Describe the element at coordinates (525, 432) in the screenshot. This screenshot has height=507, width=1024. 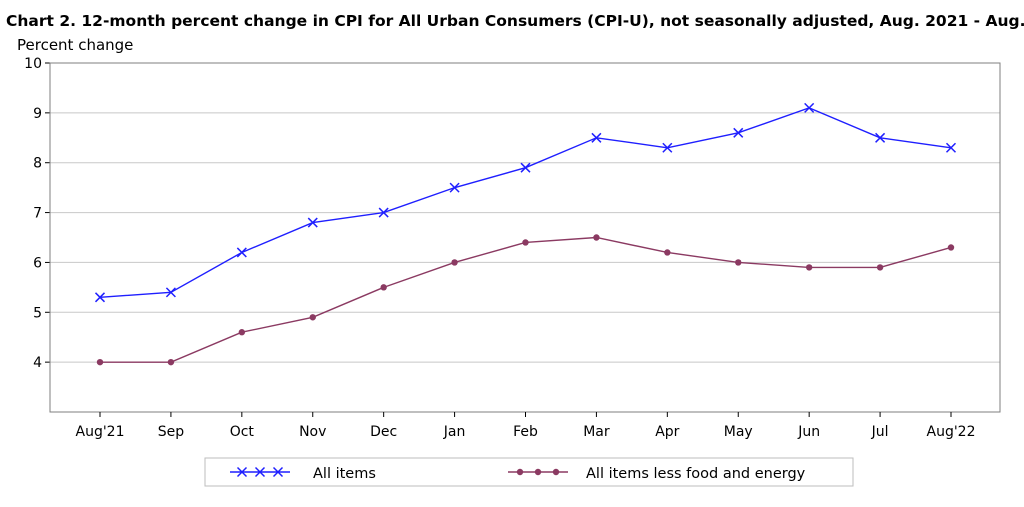
I see `x-tick-label: Feb` at that location.